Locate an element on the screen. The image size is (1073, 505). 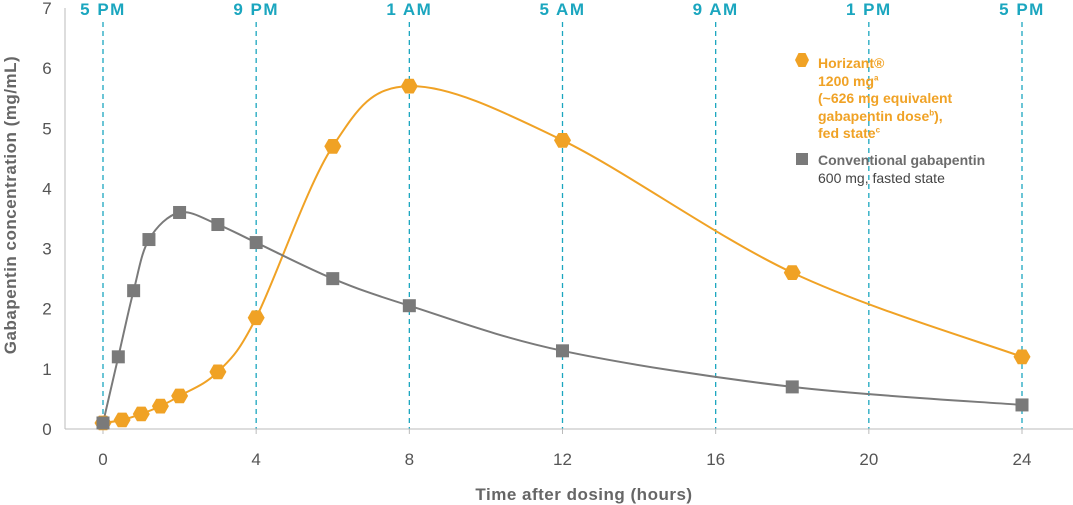
legend-gabapentin-dose: 600 mg, fasted state is located at coordinates (881, 177).